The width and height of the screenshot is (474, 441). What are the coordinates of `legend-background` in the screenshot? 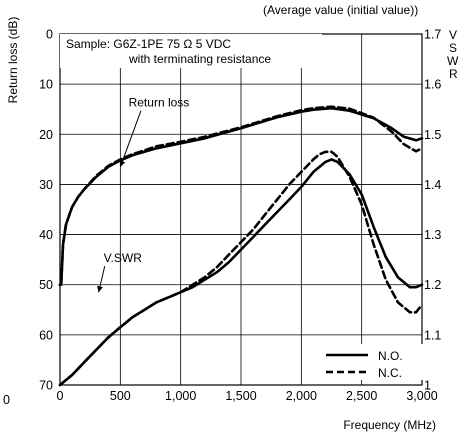 It's located at (372, 362).